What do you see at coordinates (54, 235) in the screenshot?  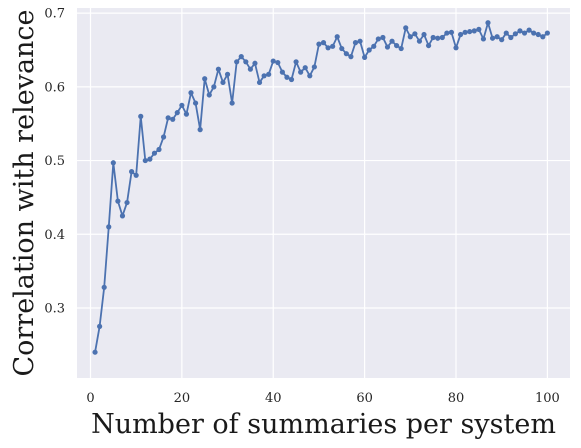 I see `y-tick-label: 0.4` at bounding box center [54, 235].